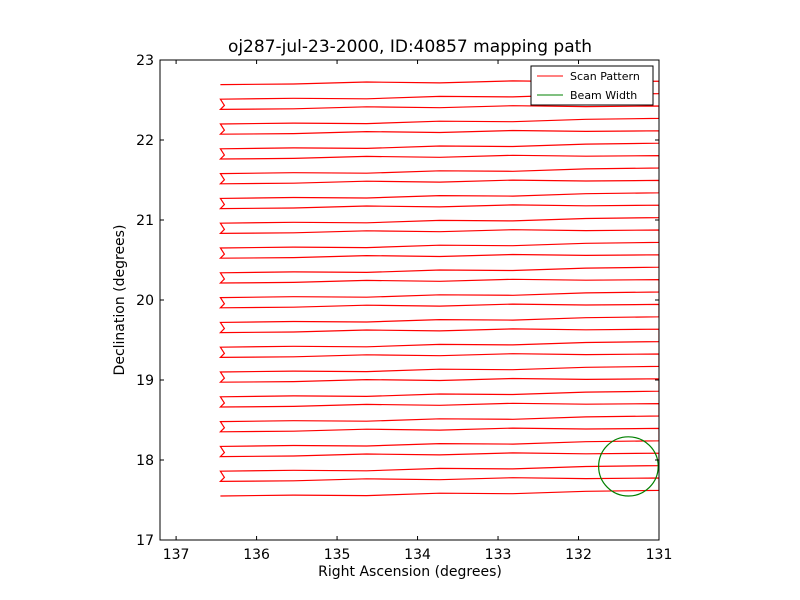 The image size is (800, 600). Describe the element at coordinates (145, 541) in the screenshot. I see `y-tick-label: 17` at that location.